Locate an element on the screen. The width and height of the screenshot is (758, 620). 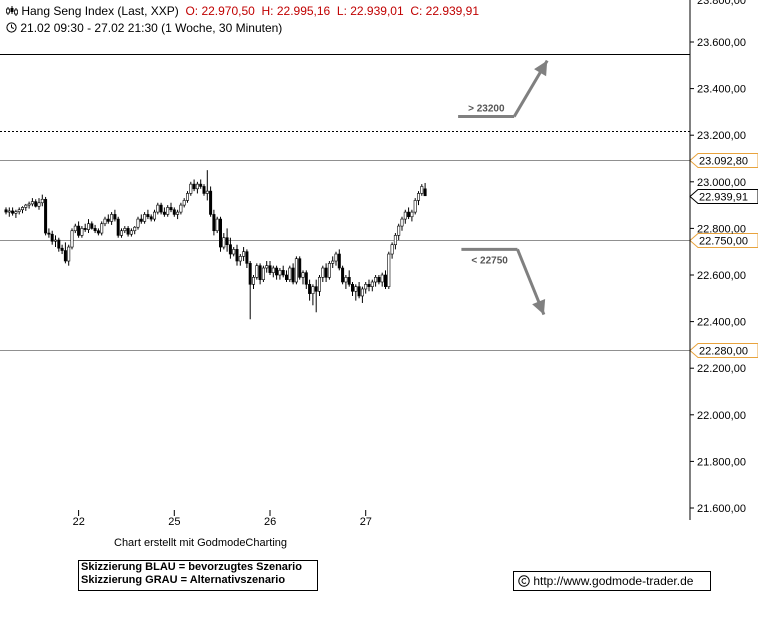
scenario-arrow: < 22750 is located at coordinates (503, 281).